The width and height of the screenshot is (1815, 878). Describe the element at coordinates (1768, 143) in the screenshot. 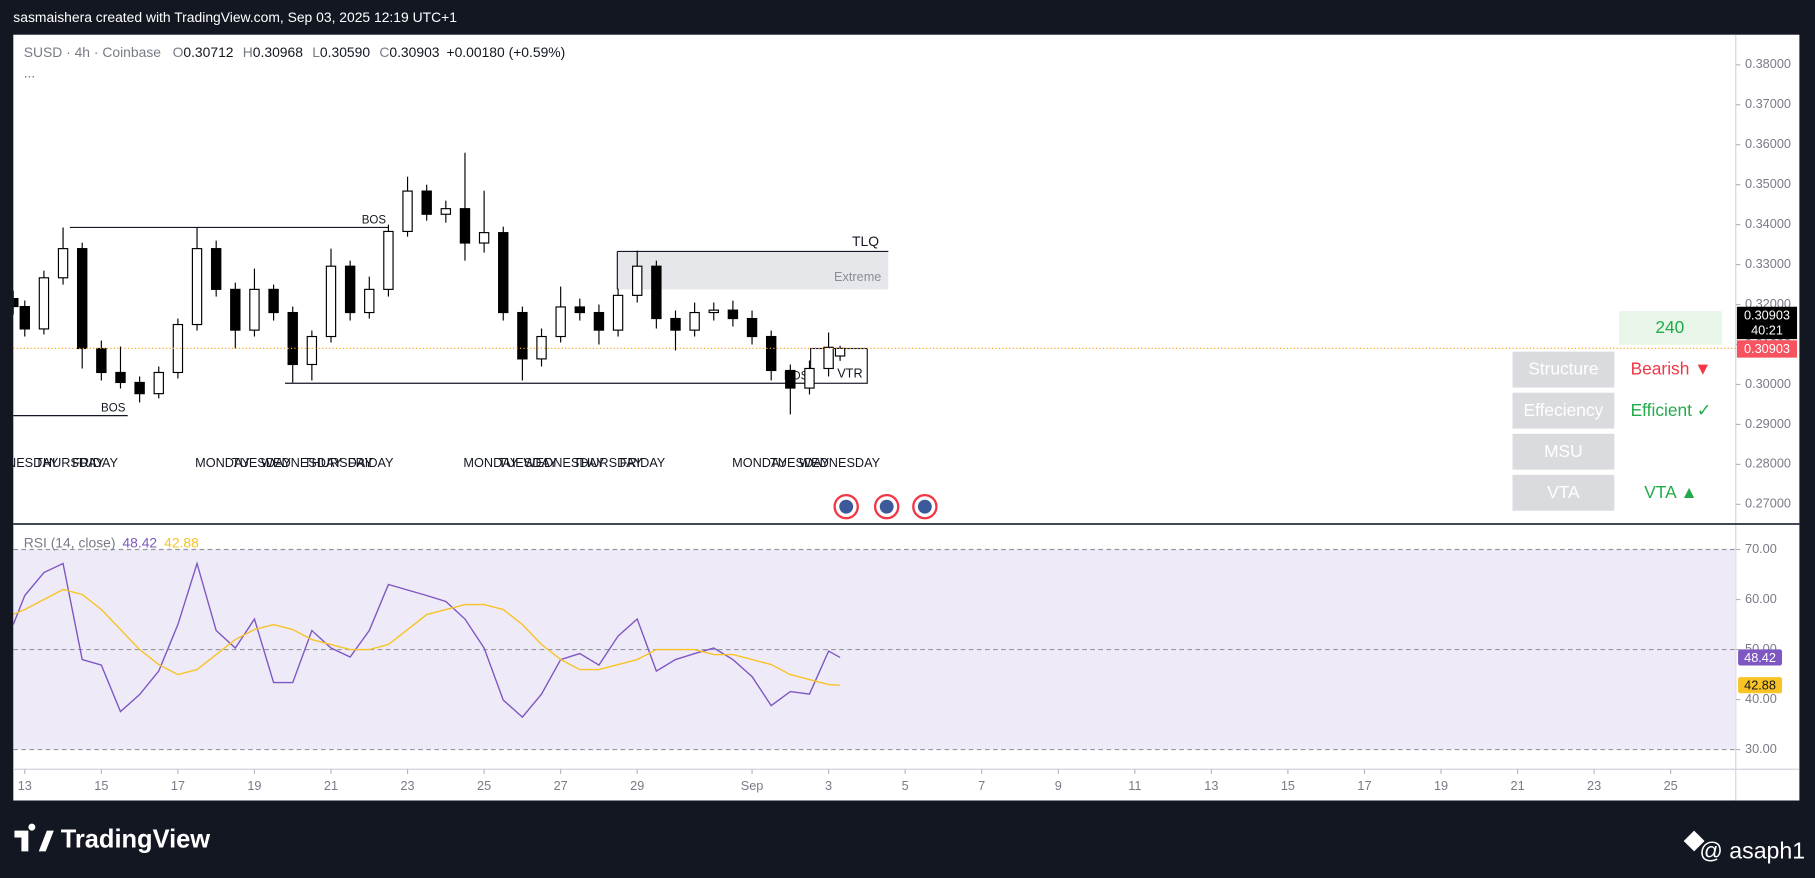

I see `y-tick-label: 0.36000` at that location.